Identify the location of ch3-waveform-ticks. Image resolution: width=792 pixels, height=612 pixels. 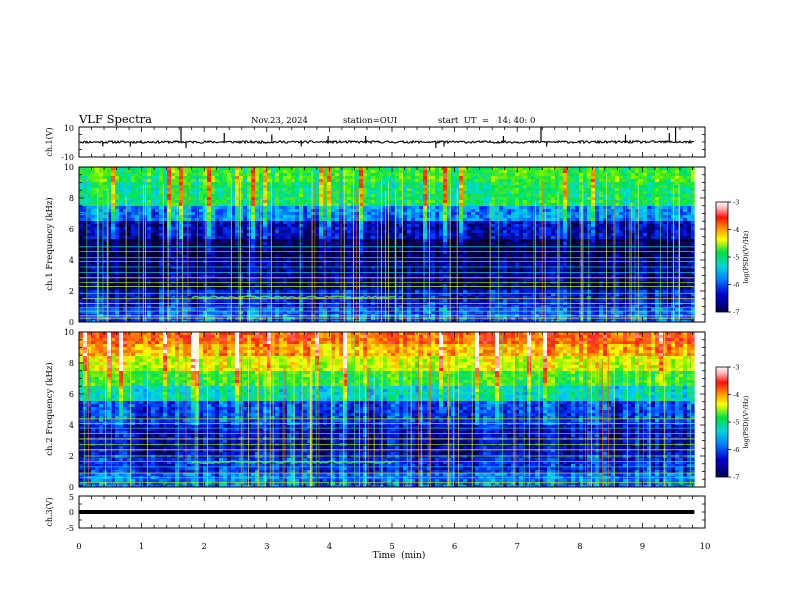
(392, 512).